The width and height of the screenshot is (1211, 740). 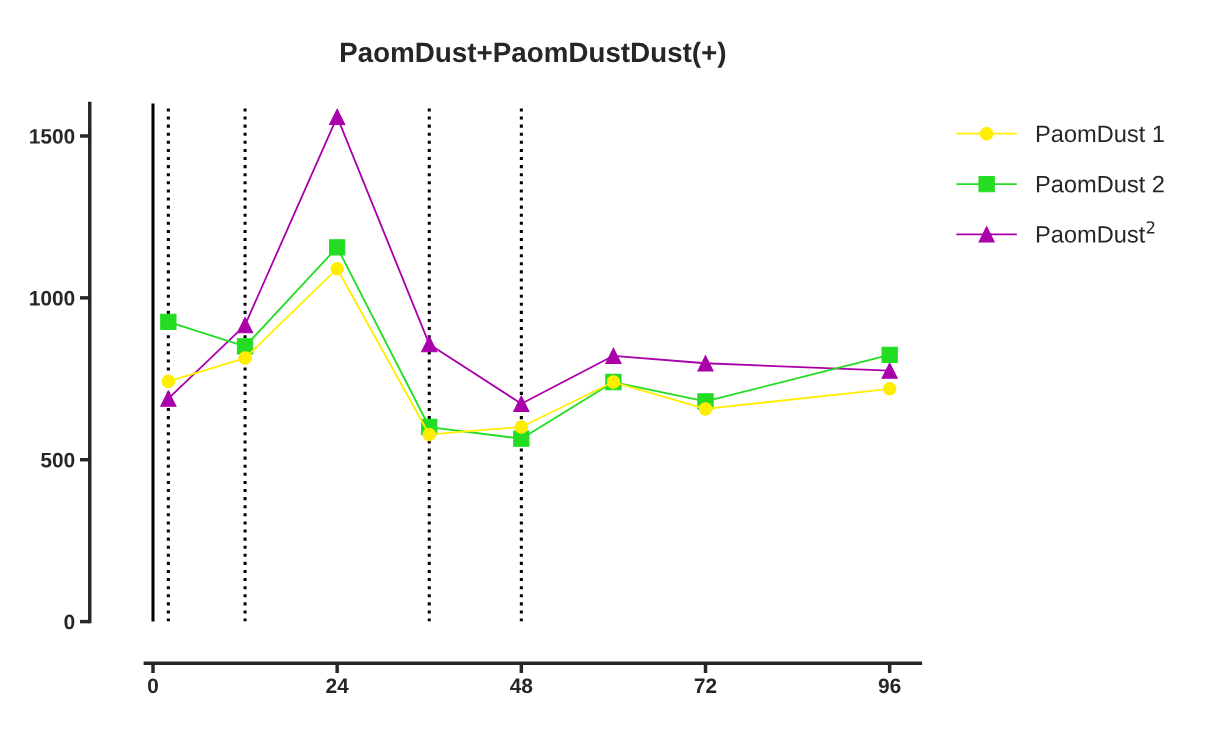 What do you see at coordinates (705, 685) in the screenshot?
I see `x-tick-label: 72` at bounding box center [705, 685].